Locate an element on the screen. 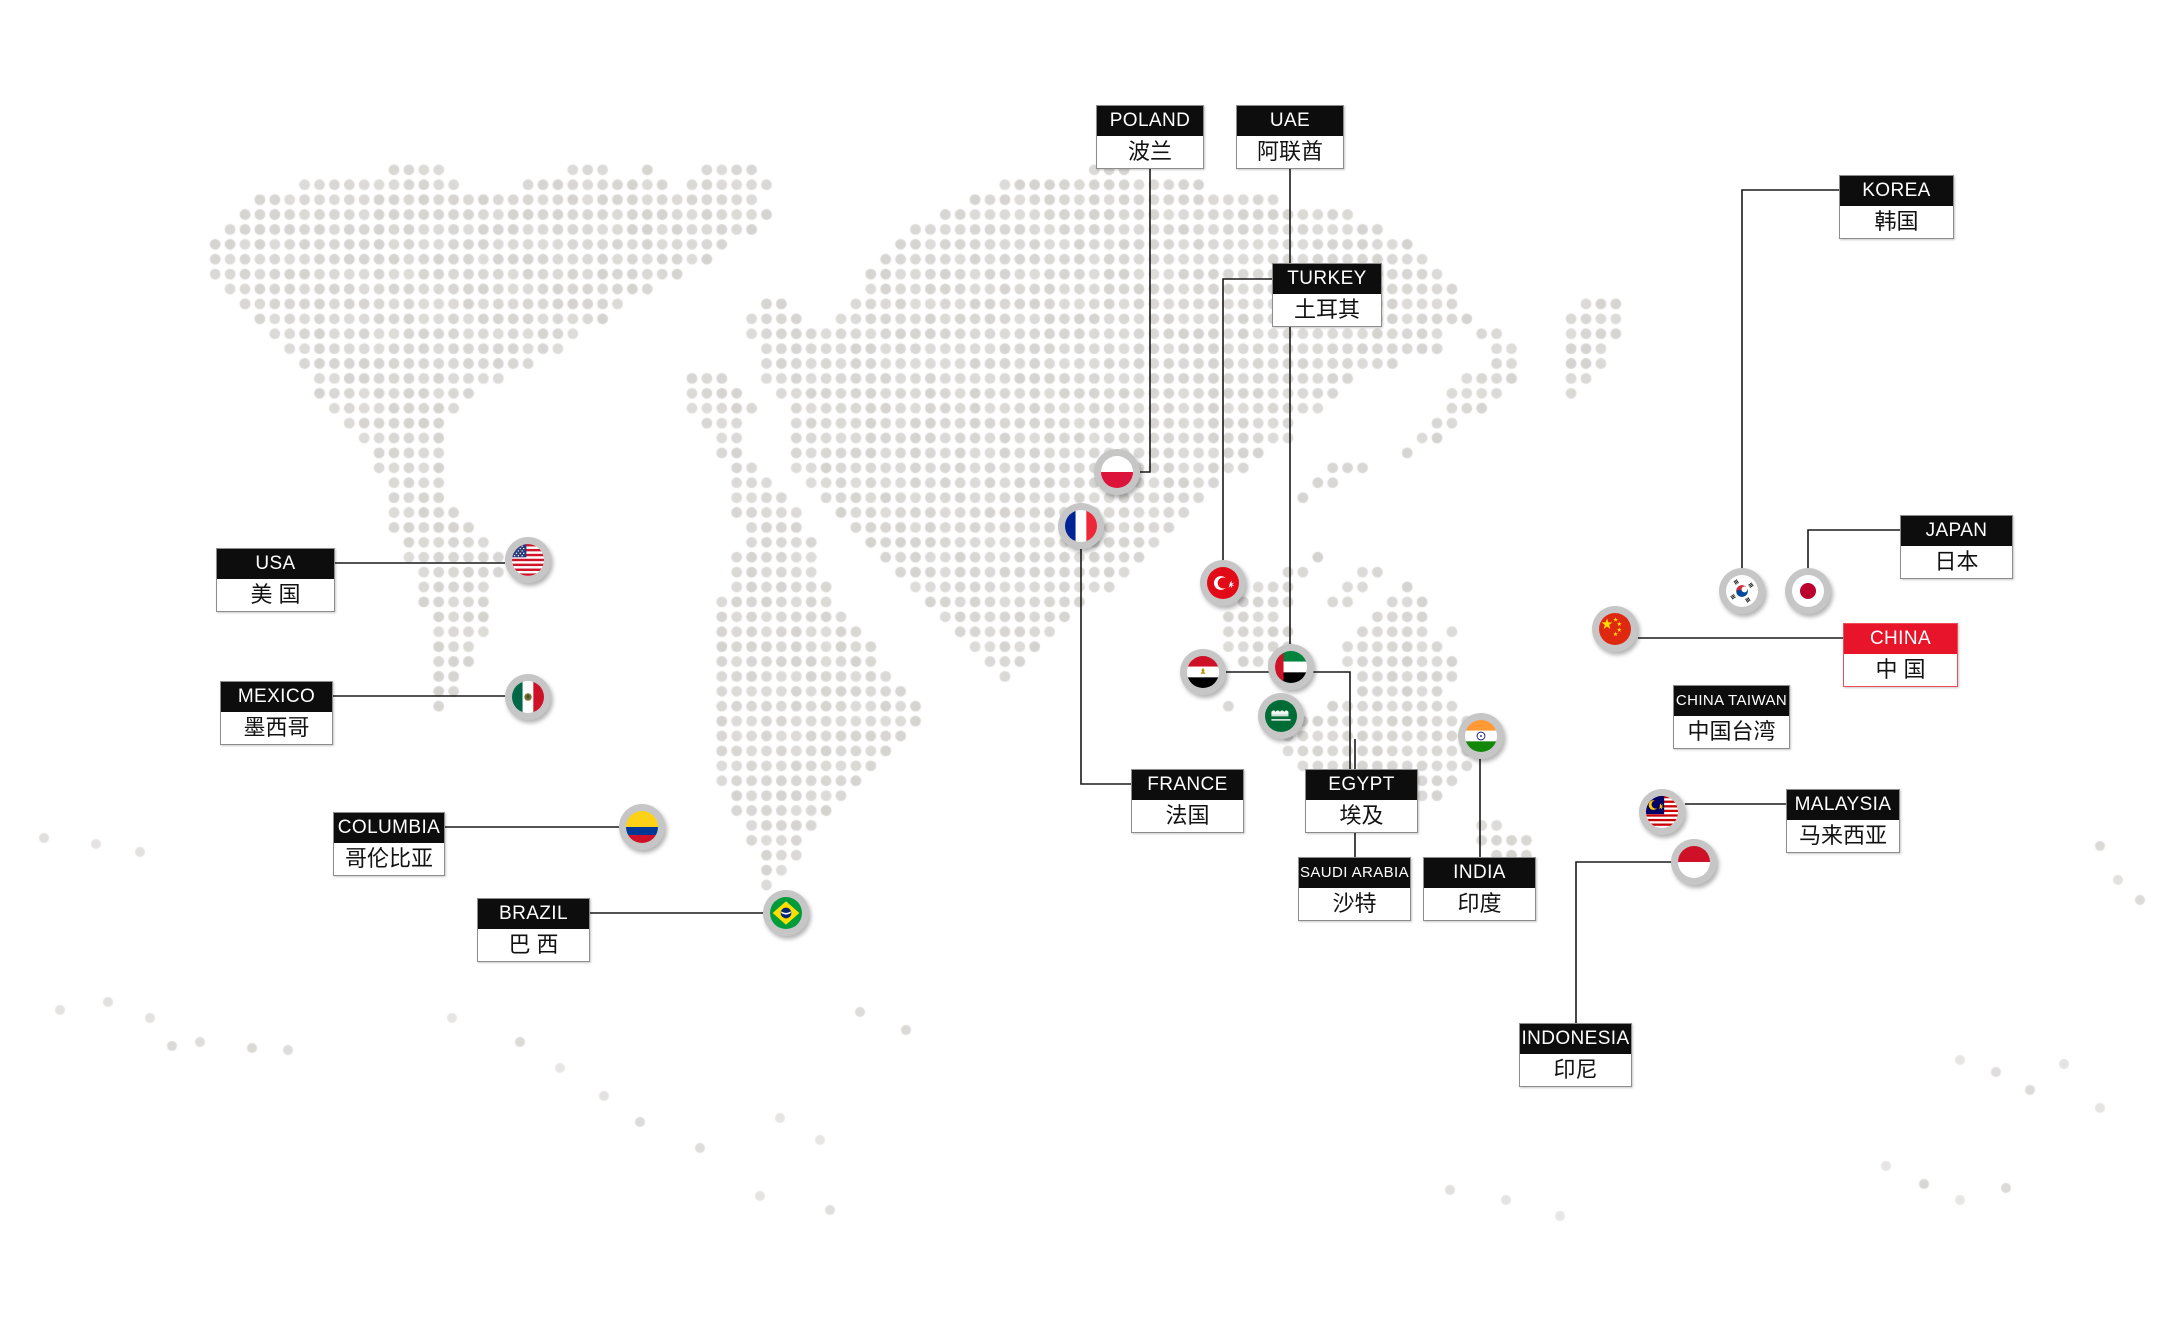 The width and height of the screenshot is (2157, 1328). map-pin-uae is located at coordinates (1291, 667).